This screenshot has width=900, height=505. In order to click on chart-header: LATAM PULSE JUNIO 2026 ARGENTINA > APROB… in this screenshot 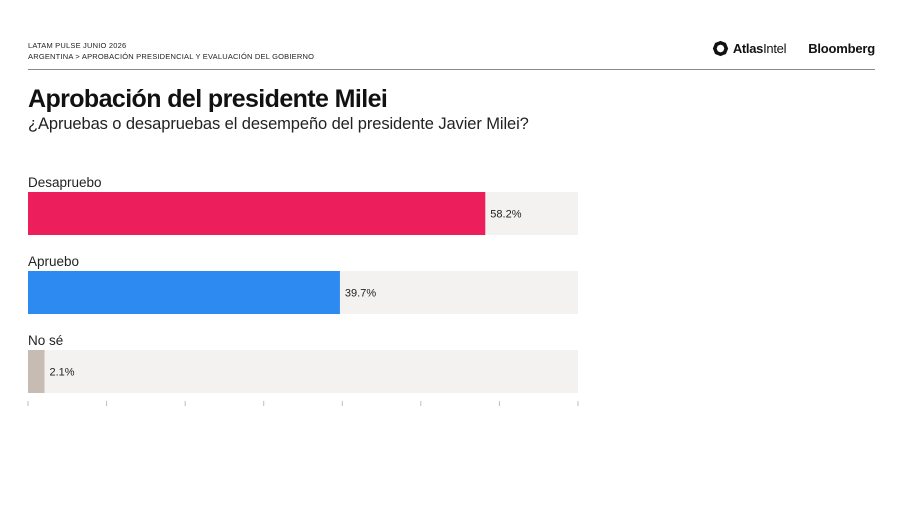, I will do `click(451, 51)`.